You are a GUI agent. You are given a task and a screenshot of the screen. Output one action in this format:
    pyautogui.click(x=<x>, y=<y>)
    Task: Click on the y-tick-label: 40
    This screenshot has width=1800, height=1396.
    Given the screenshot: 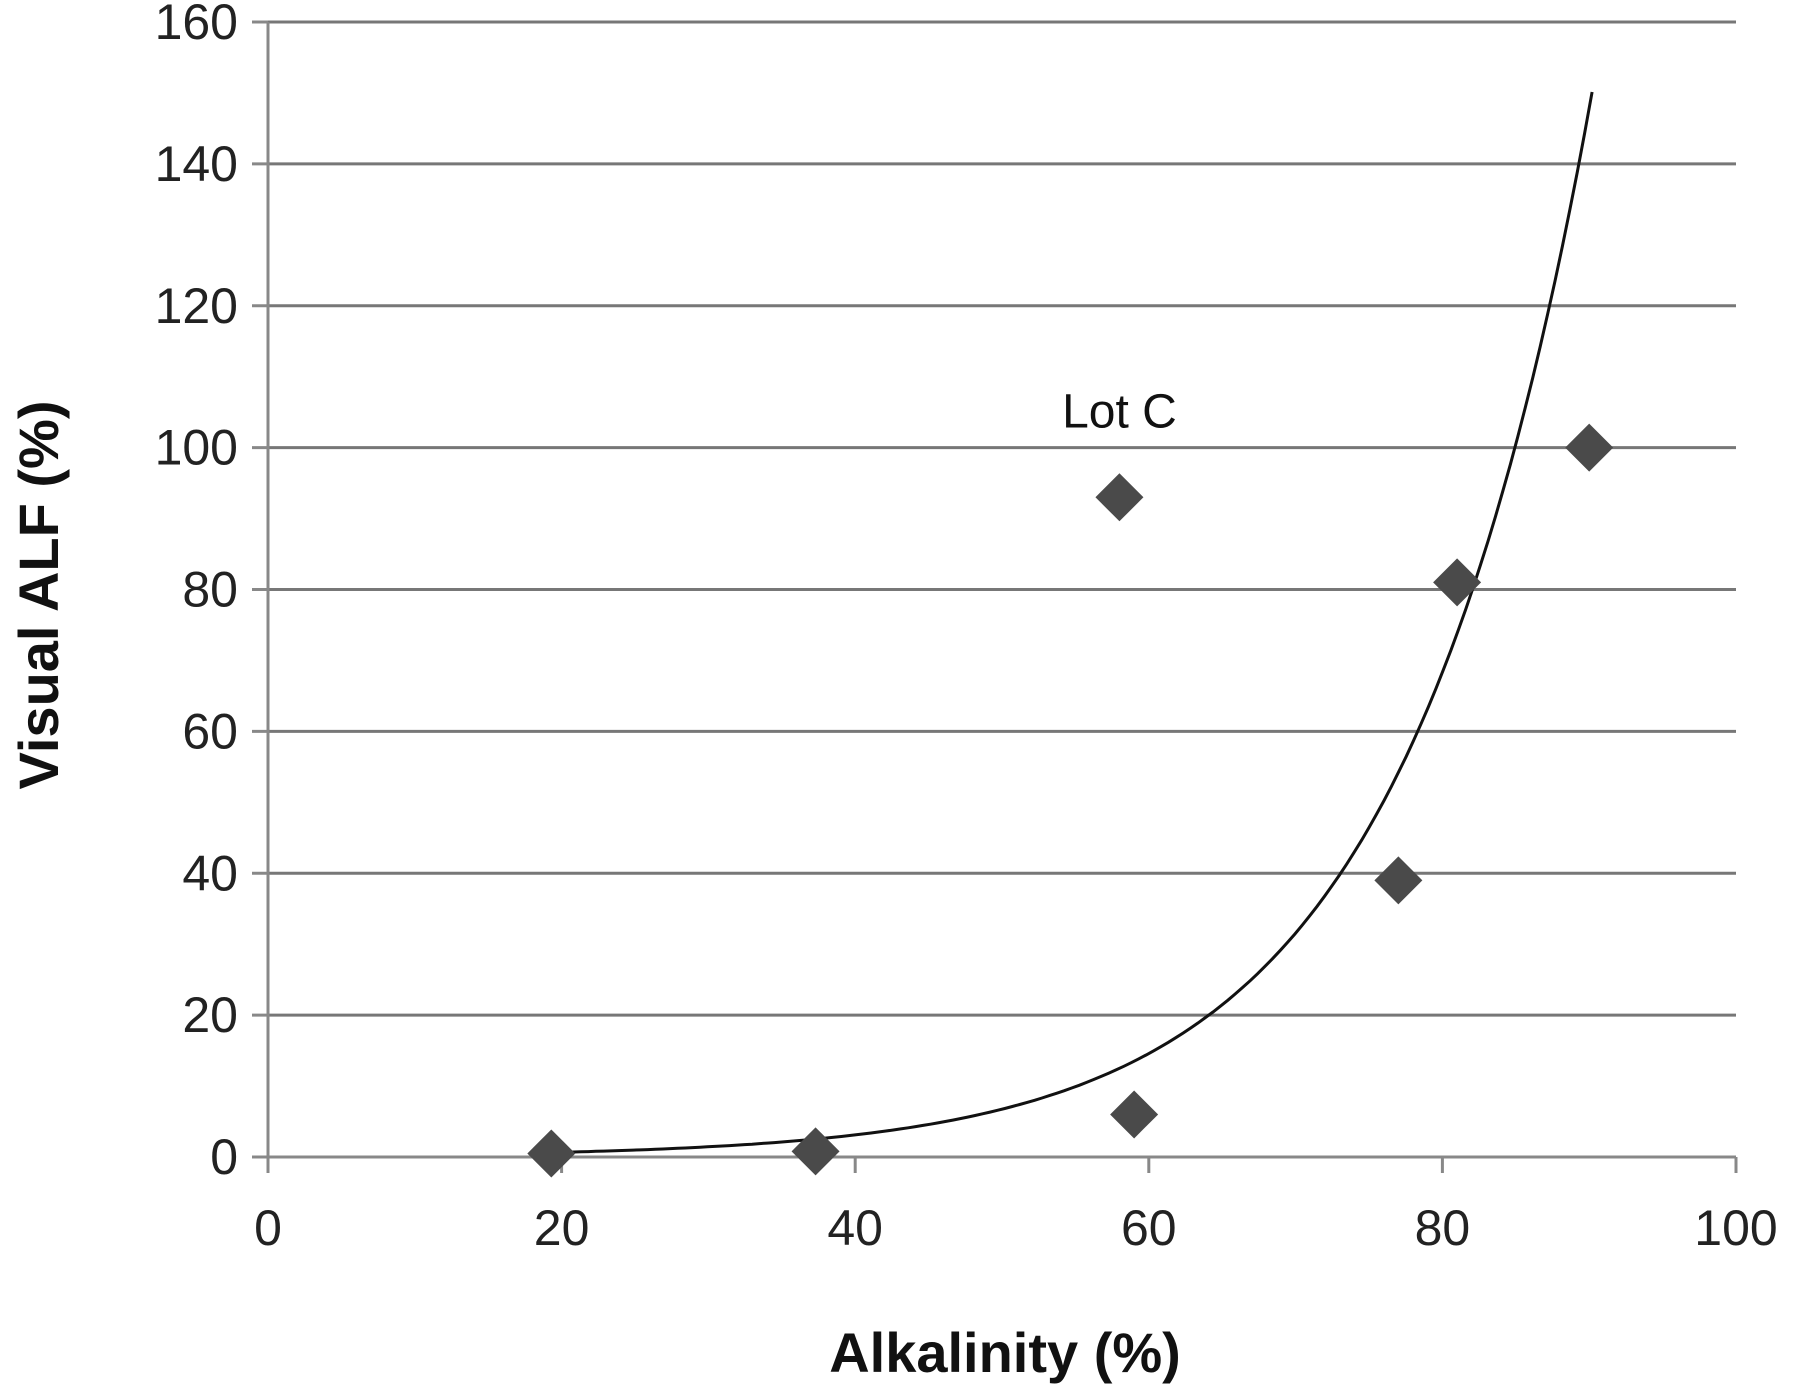 What is the action you would take?
    pyautogui.click(x=210, y=873)
    